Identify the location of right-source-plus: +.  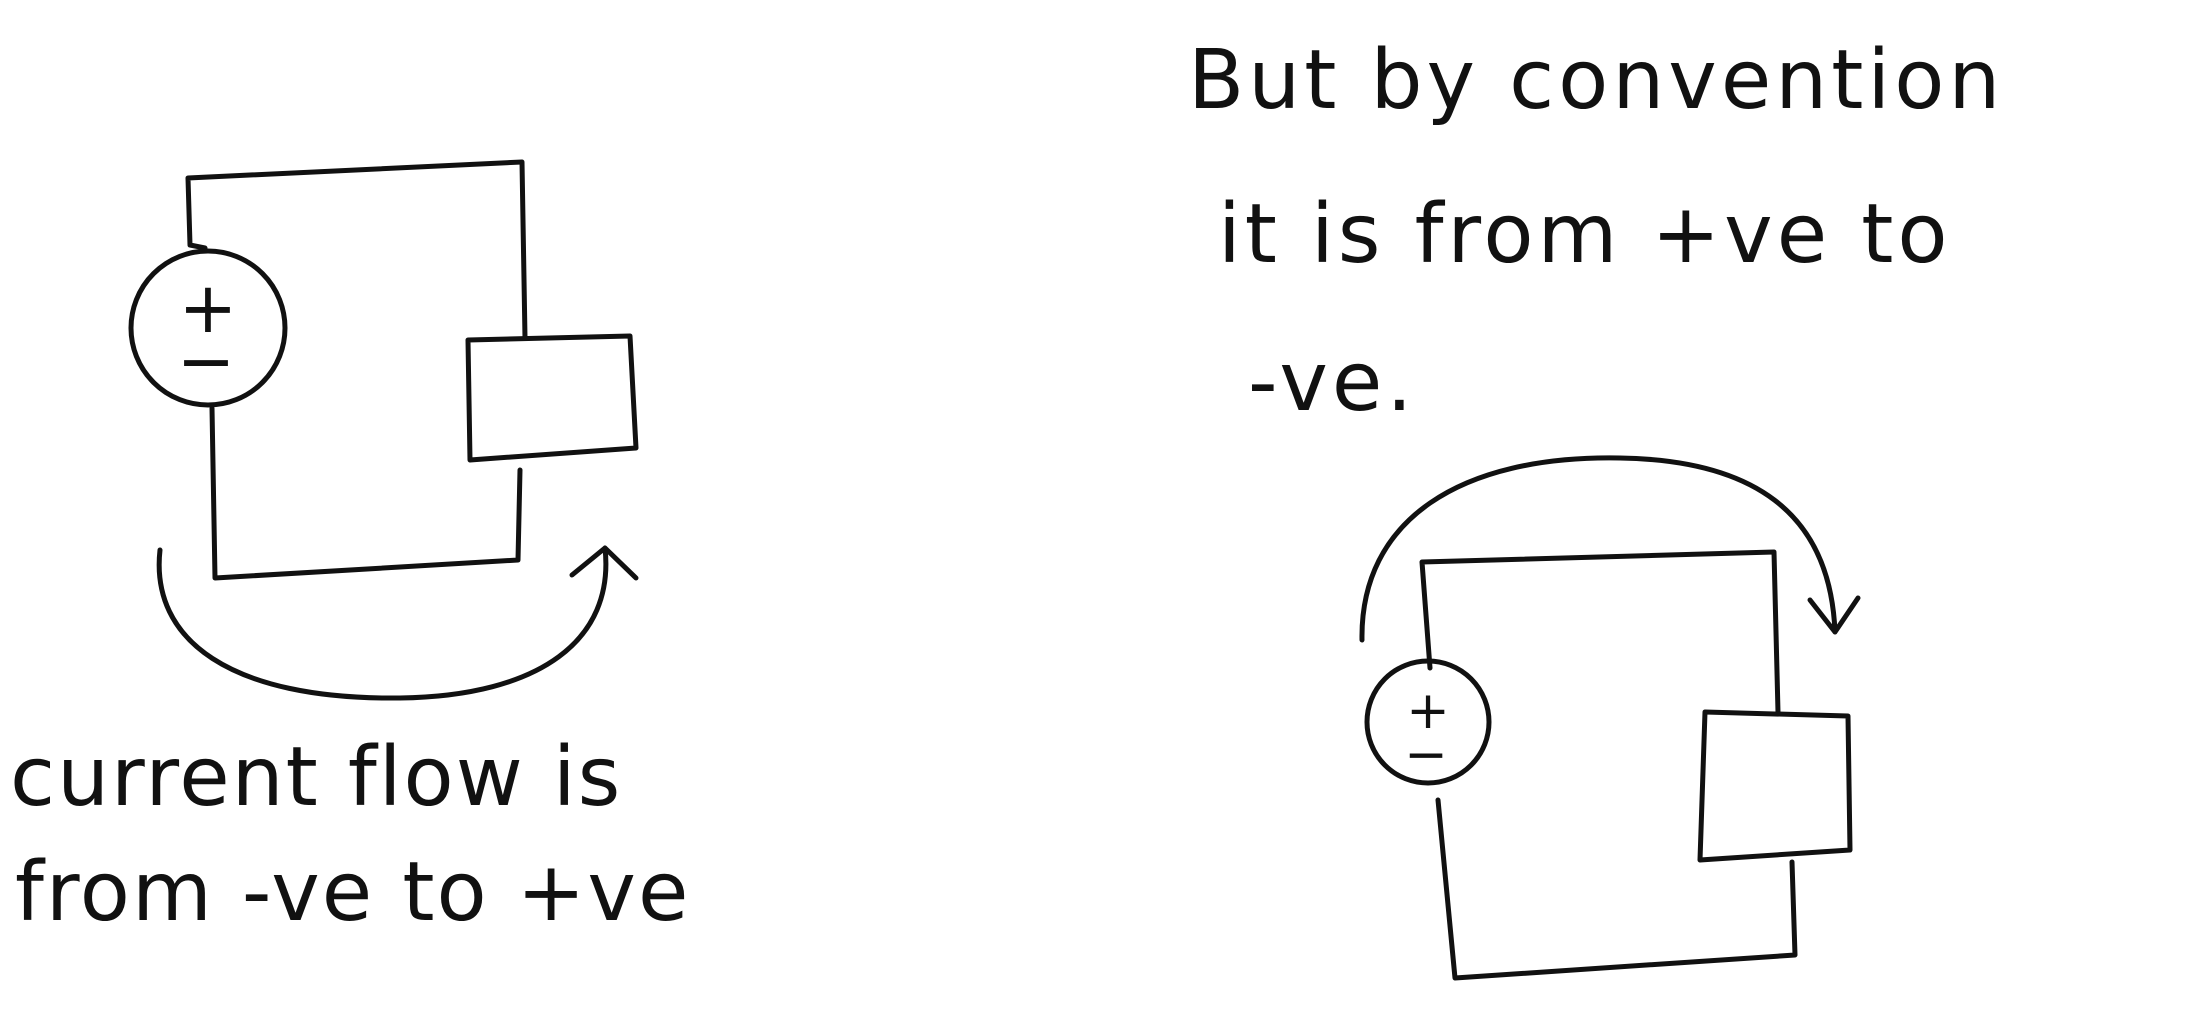
(1428, 711).